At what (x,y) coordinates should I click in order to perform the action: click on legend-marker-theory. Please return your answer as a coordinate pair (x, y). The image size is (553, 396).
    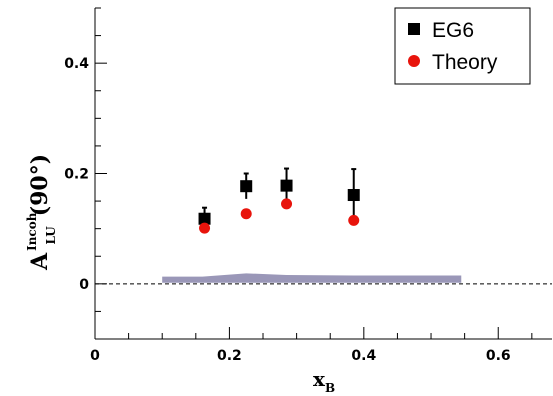
    Looking at the image, I should click on (414, 61).